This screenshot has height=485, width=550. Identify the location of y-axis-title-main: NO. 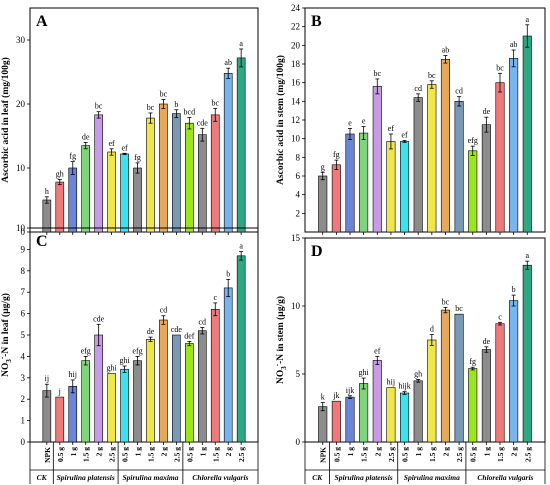
(281, 377).